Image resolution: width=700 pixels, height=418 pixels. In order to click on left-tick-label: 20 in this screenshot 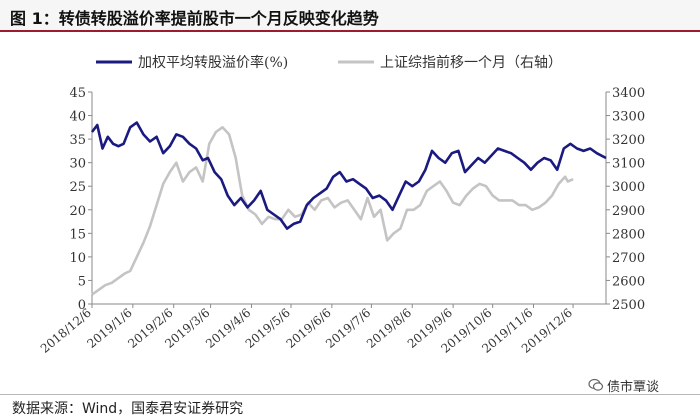, I will do `click(77, 211)`.